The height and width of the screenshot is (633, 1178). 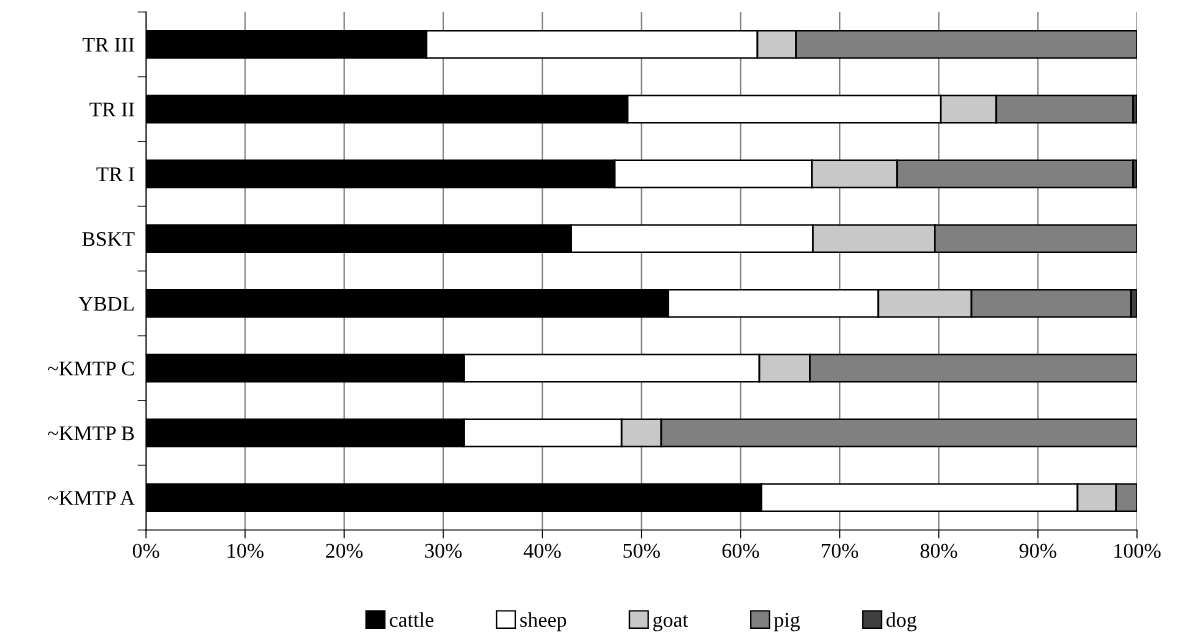 What do you see at coordinates (146, 550) in the screenshot?
I see `x-tick-label: 0%` at bounding box center [146, 550].